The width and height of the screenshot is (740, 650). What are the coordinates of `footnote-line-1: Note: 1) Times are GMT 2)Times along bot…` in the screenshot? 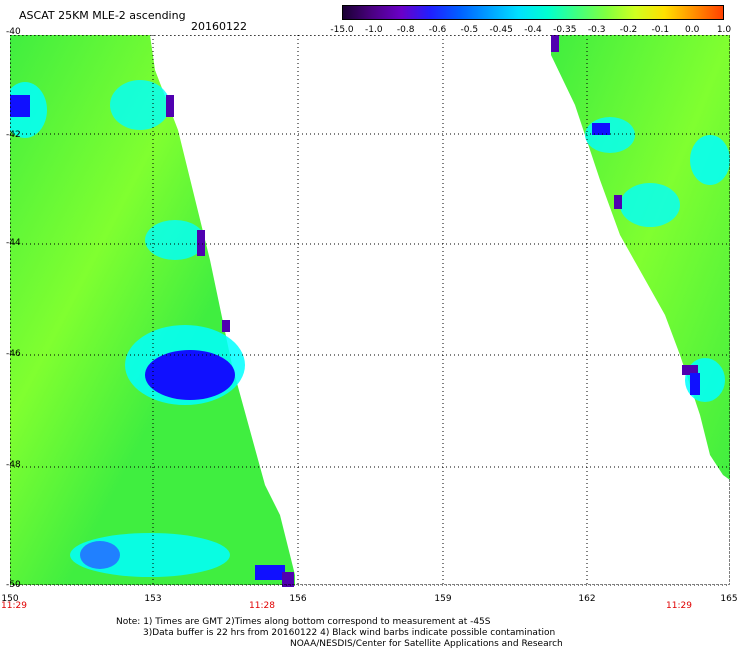 It's located at (303, 622).